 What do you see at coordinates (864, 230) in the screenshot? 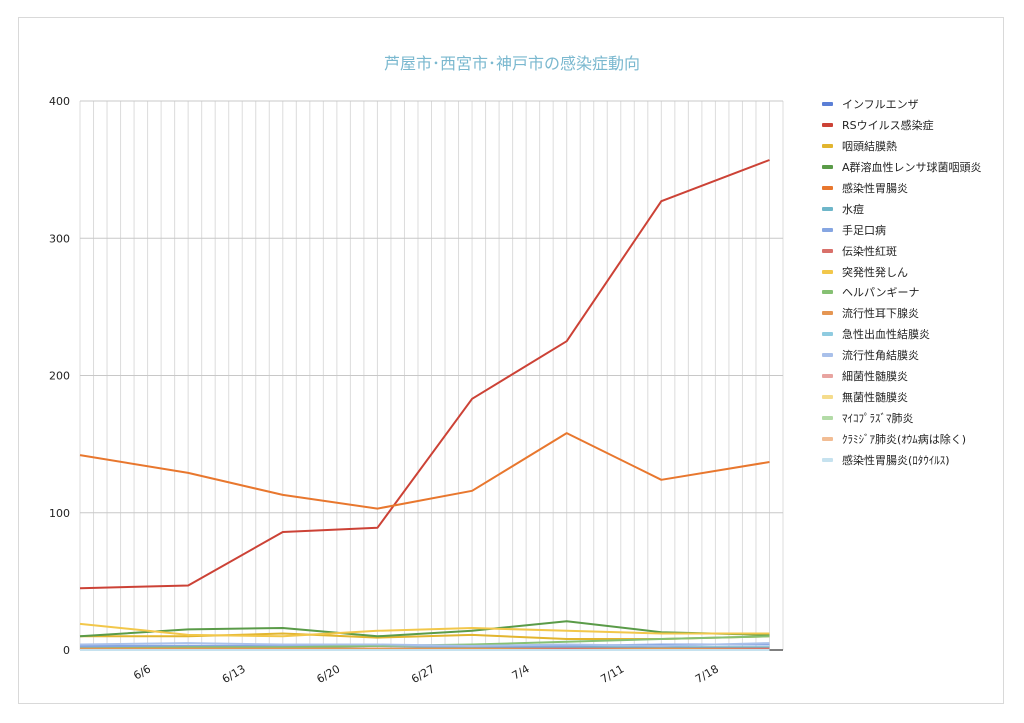
I see `legend-label: 手足口病` at bounding box center [864, 230].